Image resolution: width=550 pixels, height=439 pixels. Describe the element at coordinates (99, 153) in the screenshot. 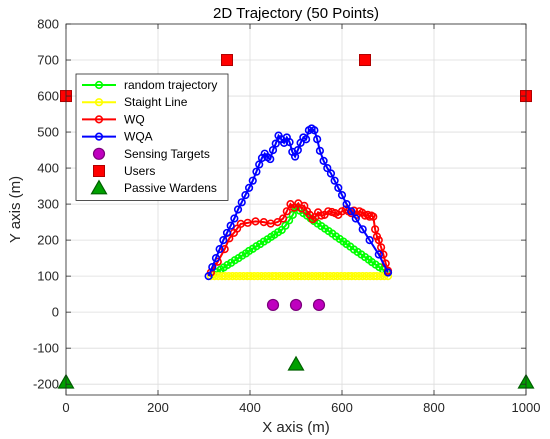

I see `legend-marker-sensing-targets` at that location.